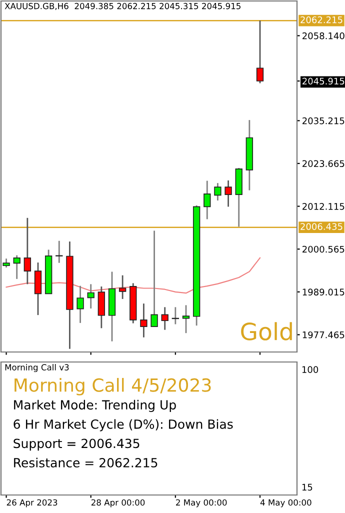 The height and width of the screenshot is (513, 345). I want to click on text: 15, so click(307, 487).